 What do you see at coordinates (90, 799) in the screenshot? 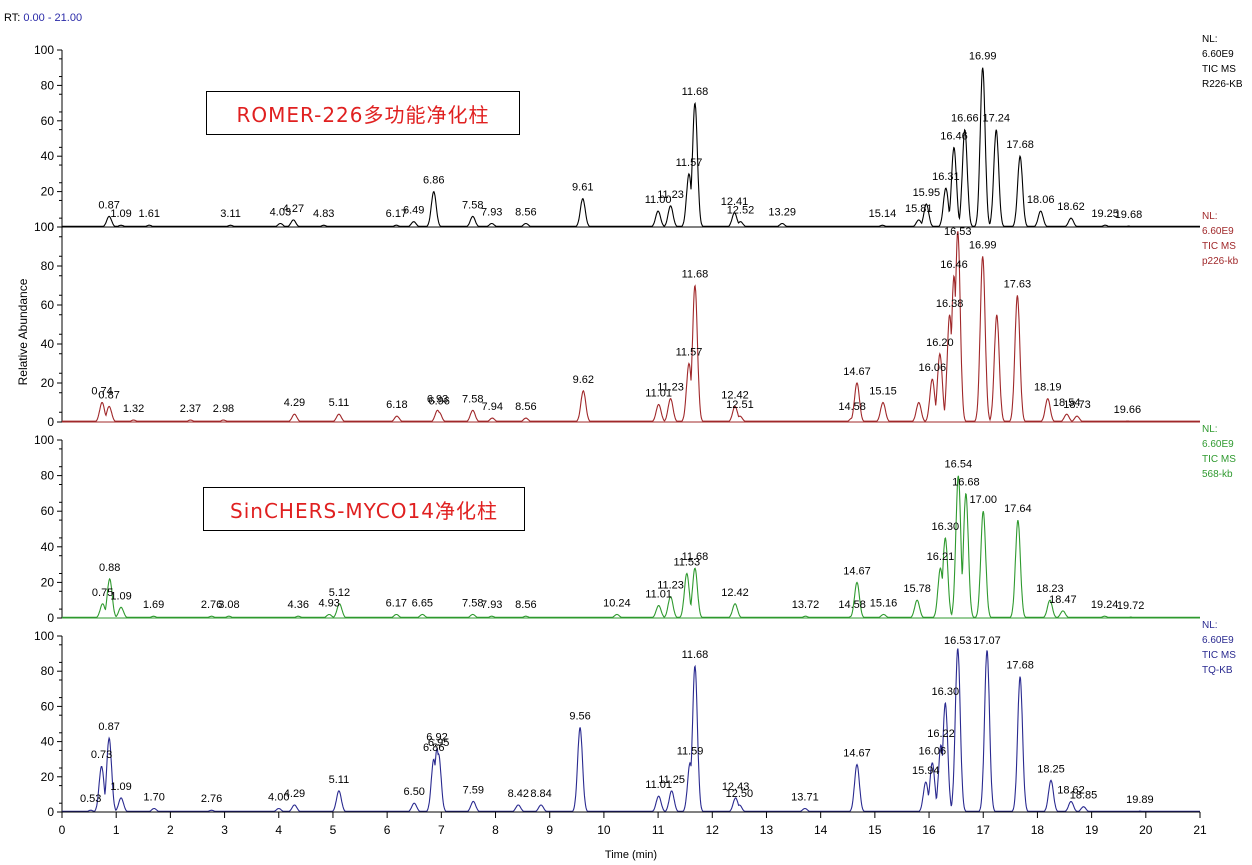
I see `peak-label: 0.53` at bounding box center [90, 799].